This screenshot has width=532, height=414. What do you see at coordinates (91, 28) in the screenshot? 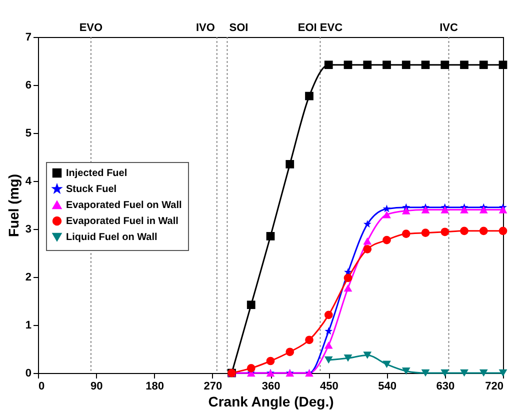
I see `ref-line-label: EVO` at bounding box center [91, 28].